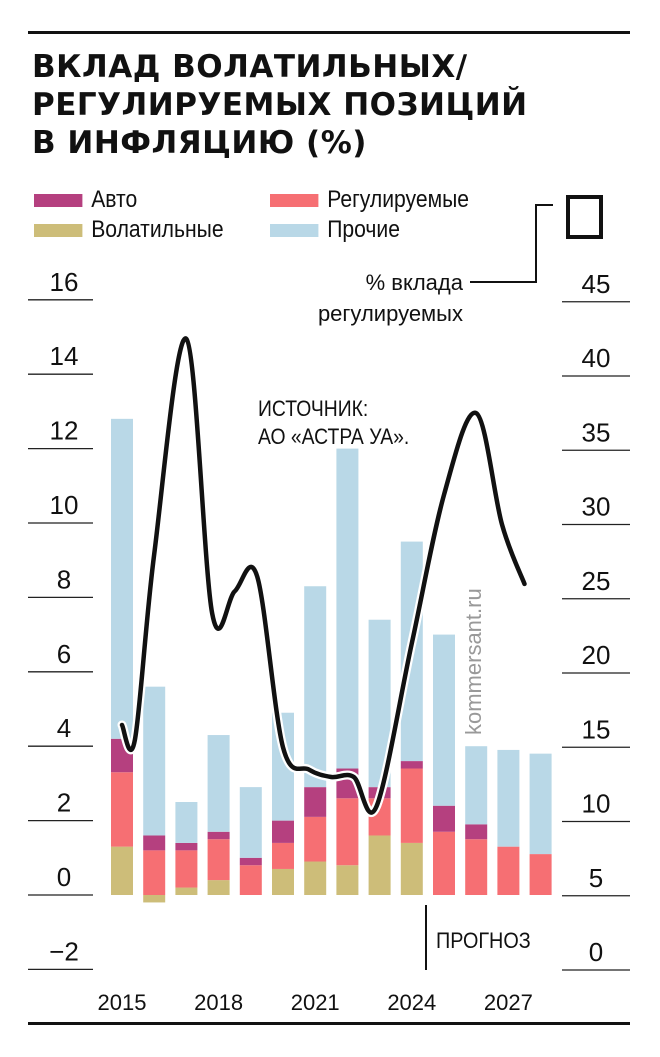 This screenshot has width=660, height=1057. What do you see at coordinates (58, 200) in the screenshot?
I see `legend-swatch-auto` at bounding box center [58, 200].